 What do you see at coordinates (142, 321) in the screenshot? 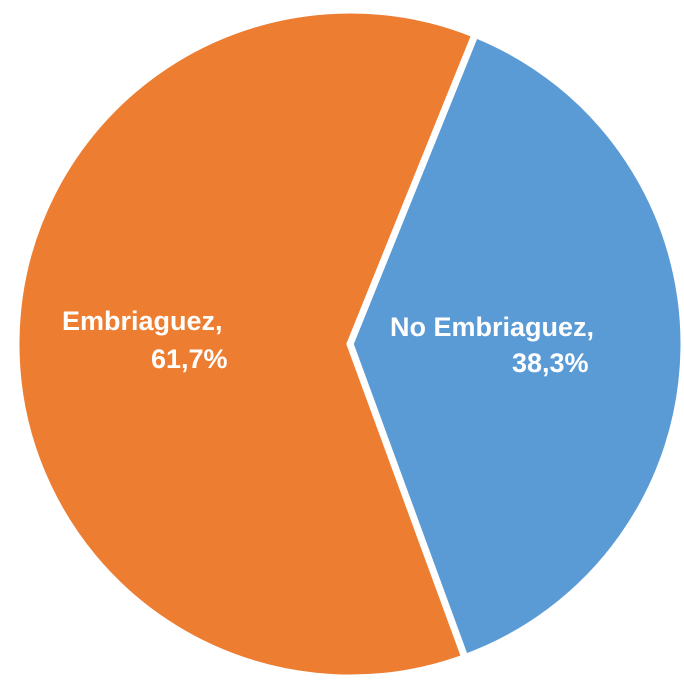
I see `slice-label-embriaguez-name: Embriaguez,` at bounding box center [142, 321].